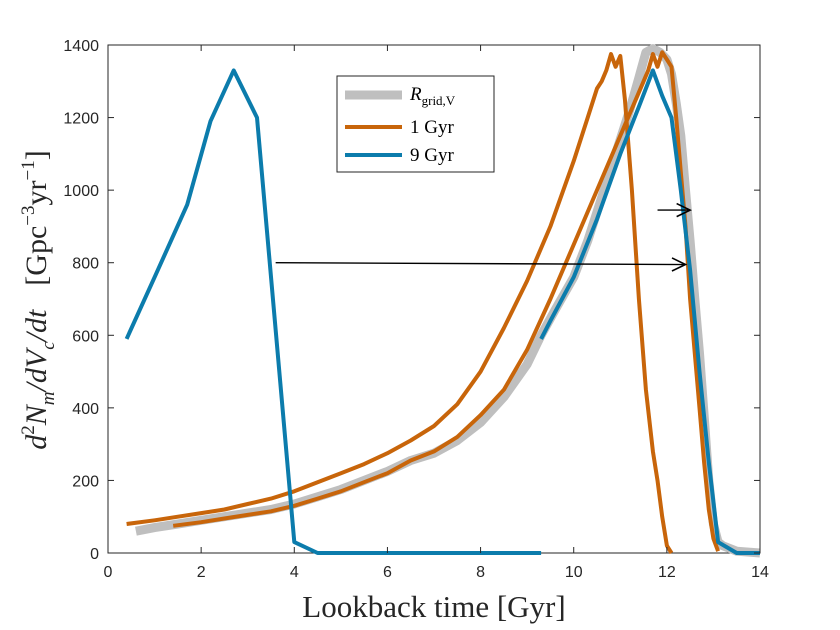 The image size is (840, 630). I want to click on x-tick-label: 0, so click(108, 572).